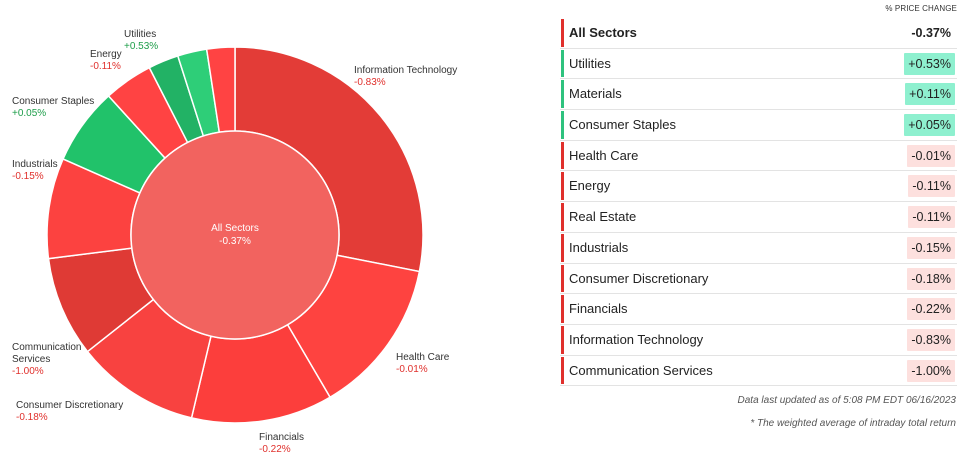 The image size is (966, 469). I want to click on label-name: Utilities, so click(140, 34).